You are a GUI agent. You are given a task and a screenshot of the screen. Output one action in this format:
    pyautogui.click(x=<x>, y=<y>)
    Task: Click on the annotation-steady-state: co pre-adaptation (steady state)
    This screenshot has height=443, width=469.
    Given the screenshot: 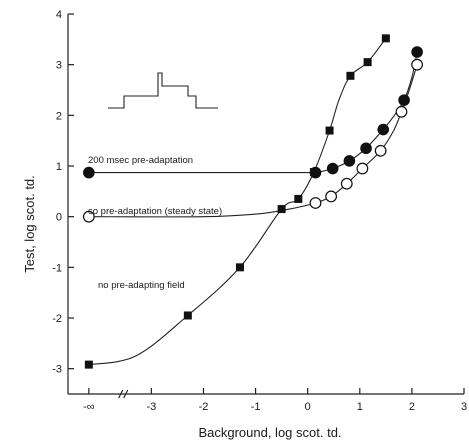 What is the action you would take?
    pyautogui.click(x=155, y=211)
    